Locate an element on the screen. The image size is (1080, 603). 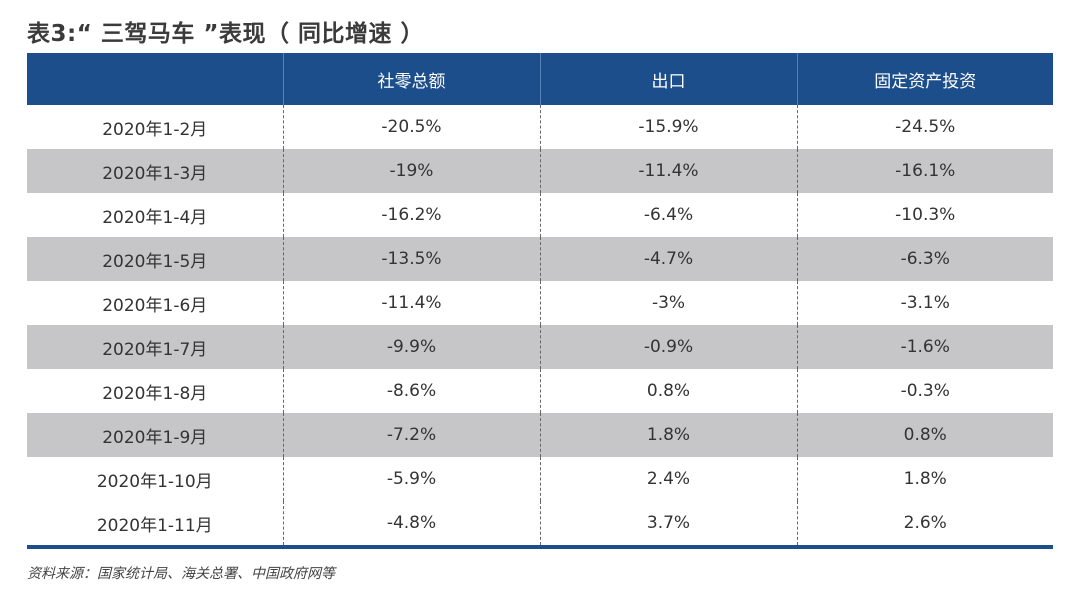
table-title: 表3:“ 三驾马车 ”表现（ 同比增速 ） is located at coordinates (225, 34).